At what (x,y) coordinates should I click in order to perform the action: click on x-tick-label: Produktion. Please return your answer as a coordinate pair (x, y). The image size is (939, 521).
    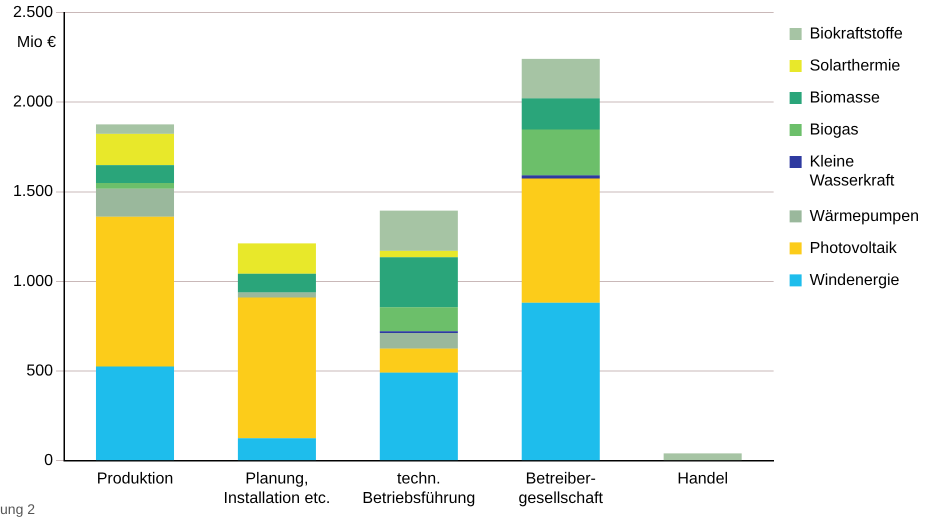
    Looking at the image, I should click on (135, 479).